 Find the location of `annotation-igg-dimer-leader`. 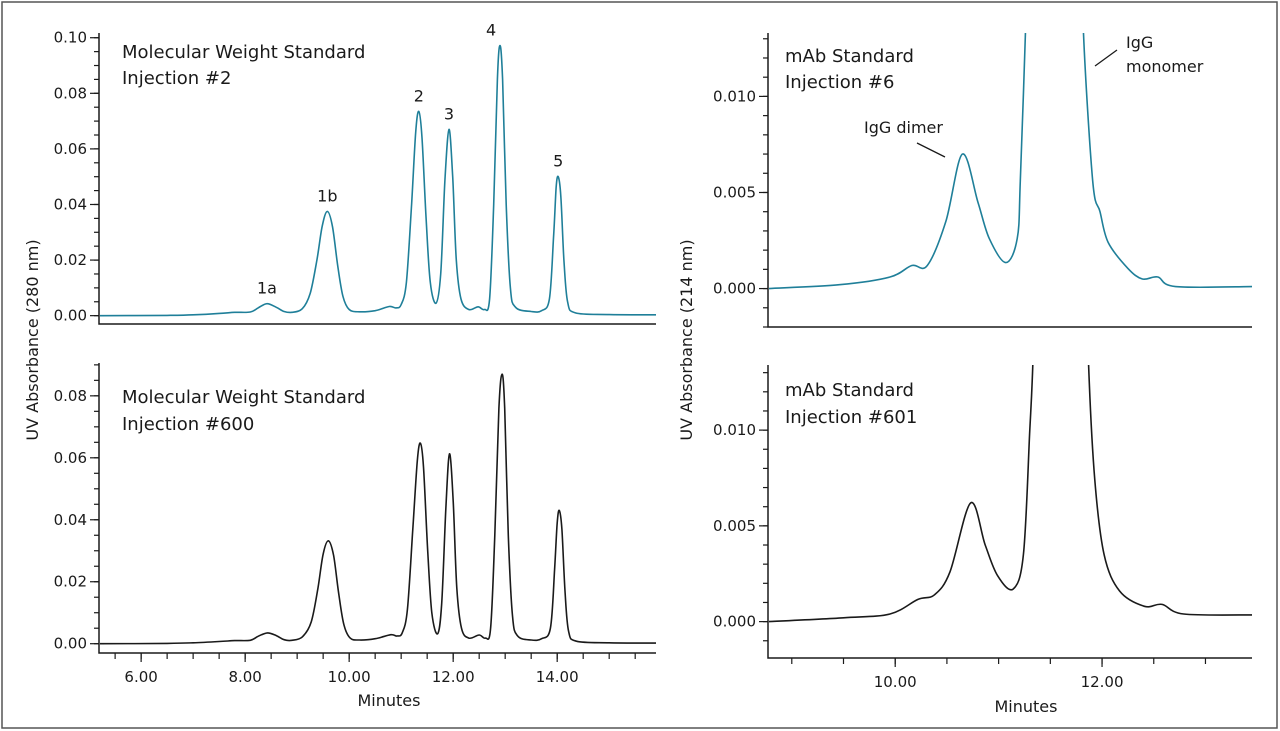

annotation-igg-dimer-leader is located at coordinates (931, 150).